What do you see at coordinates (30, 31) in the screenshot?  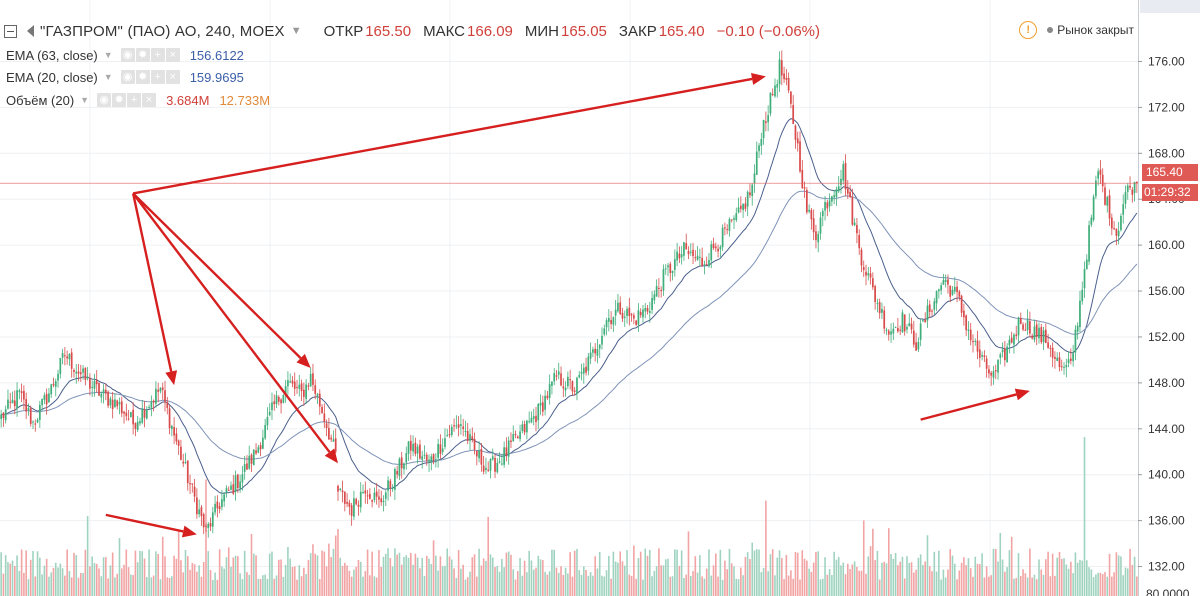 I see `flag-icon` at bounding box center [30, 31].